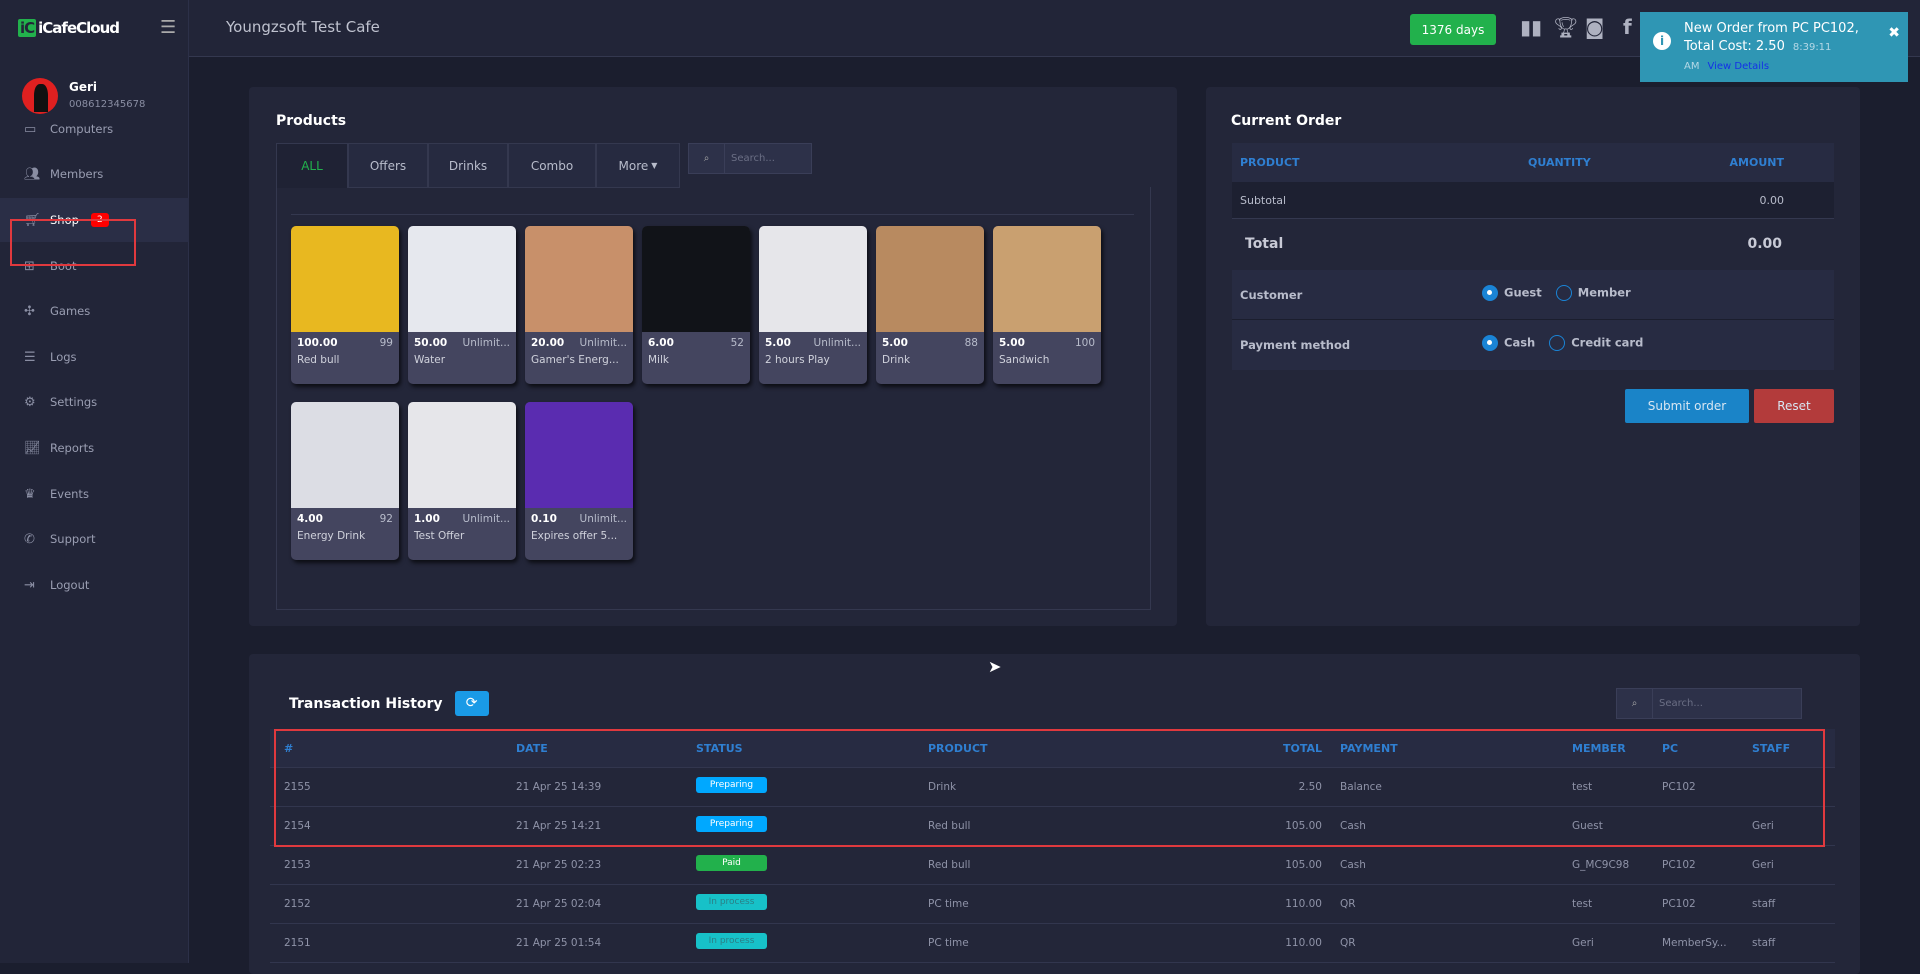 This screenshot has width=1920, height=974. Describe the element at coordinates (1758, 57) in the screenshot. I see `toast-time: 8:39:11 AM` at that location.